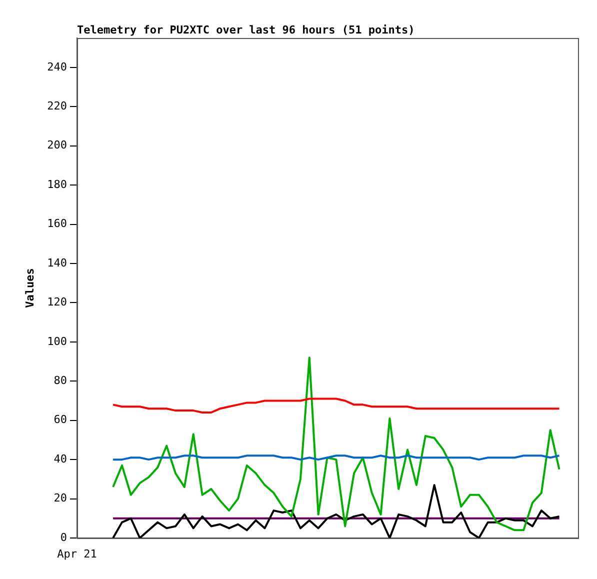 The image size is (597, 579). Describe the element at coordinates (57, 341) in the screenshot. I see `y-tick-label: 100` at that location.